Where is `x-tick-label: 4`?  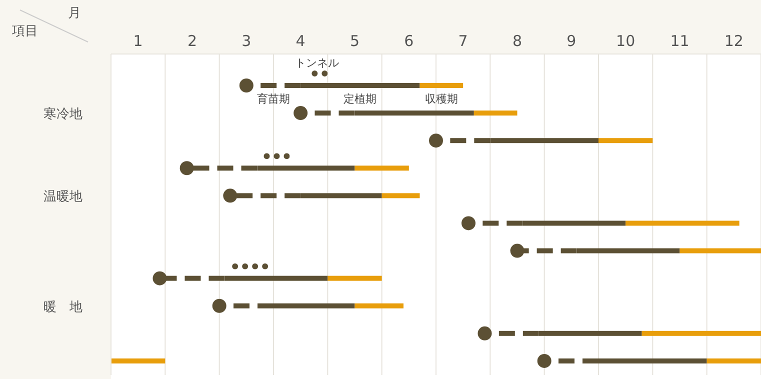 x-tick-label: 4 is located at coordinates (301, 41).